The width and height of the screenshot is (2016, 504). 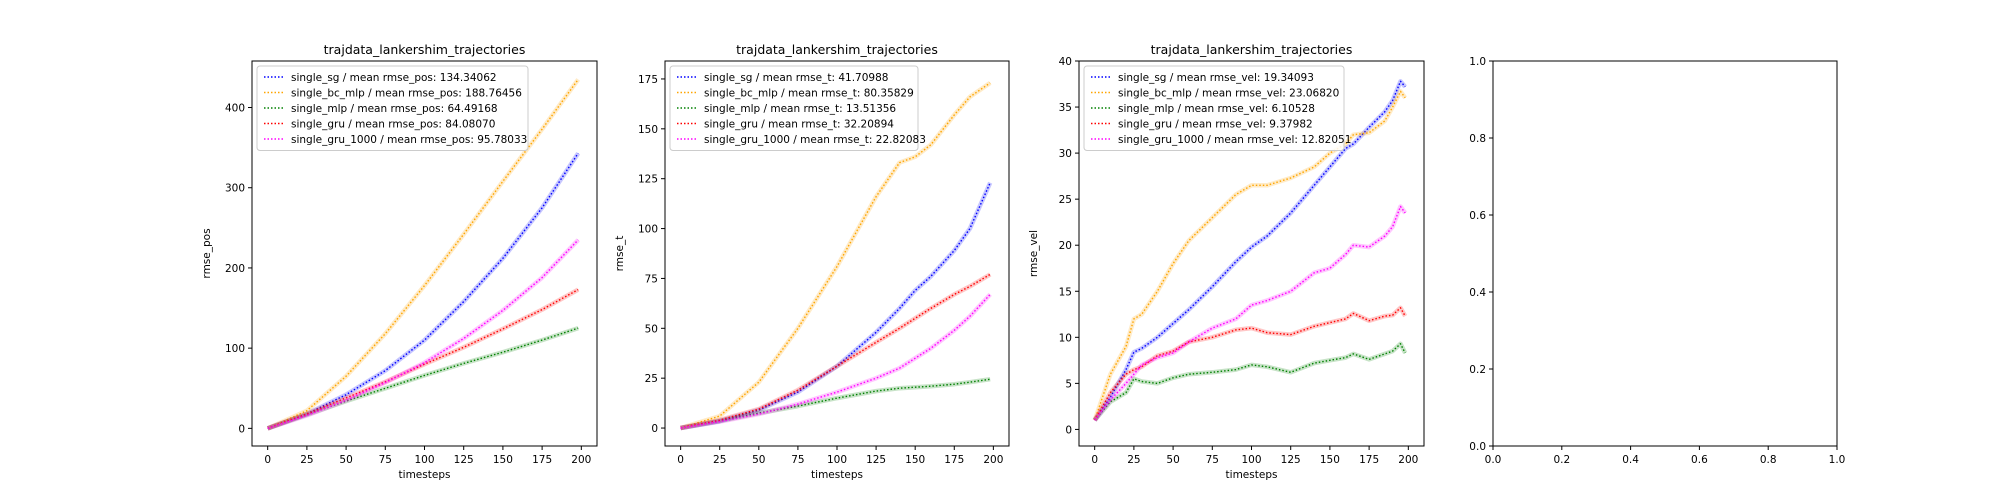 I want to click on y-tick-label: 40, so click(x=1065, y=62).